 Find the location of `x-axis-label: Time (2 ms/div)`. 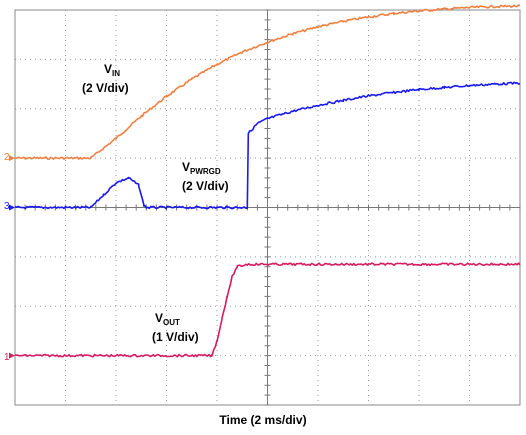

x-axis-label: Time (2 ms/div) is located at coordinates (263, 420).